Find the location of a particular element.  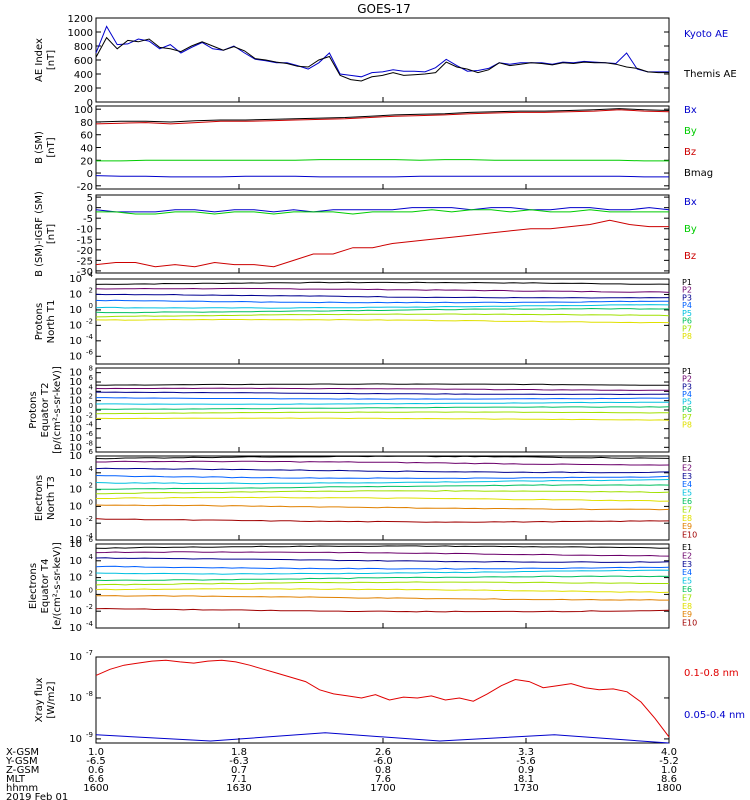

legend-entry: E7 is located at coordinates (687, 509).